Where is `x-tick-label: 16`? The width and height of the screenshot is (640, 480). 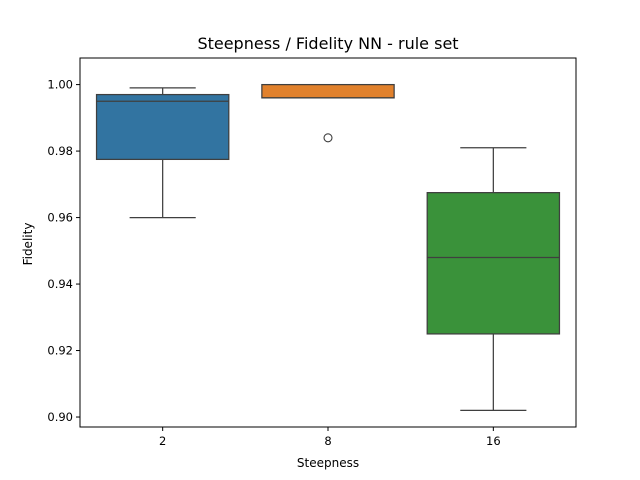 x-tick-label: 16 is located at coordinates (493, 441).